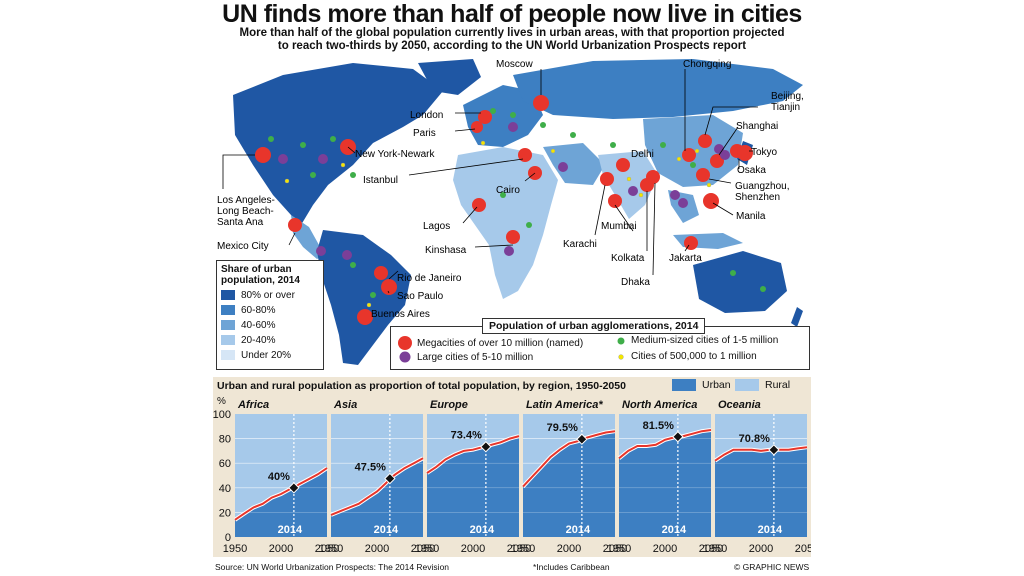 This screenshot has width=1024, height=576. What do you see at coordinates (258, 340) in the screenshot?
I see `share-label: 20-40%` at bounding box center [258, 340].